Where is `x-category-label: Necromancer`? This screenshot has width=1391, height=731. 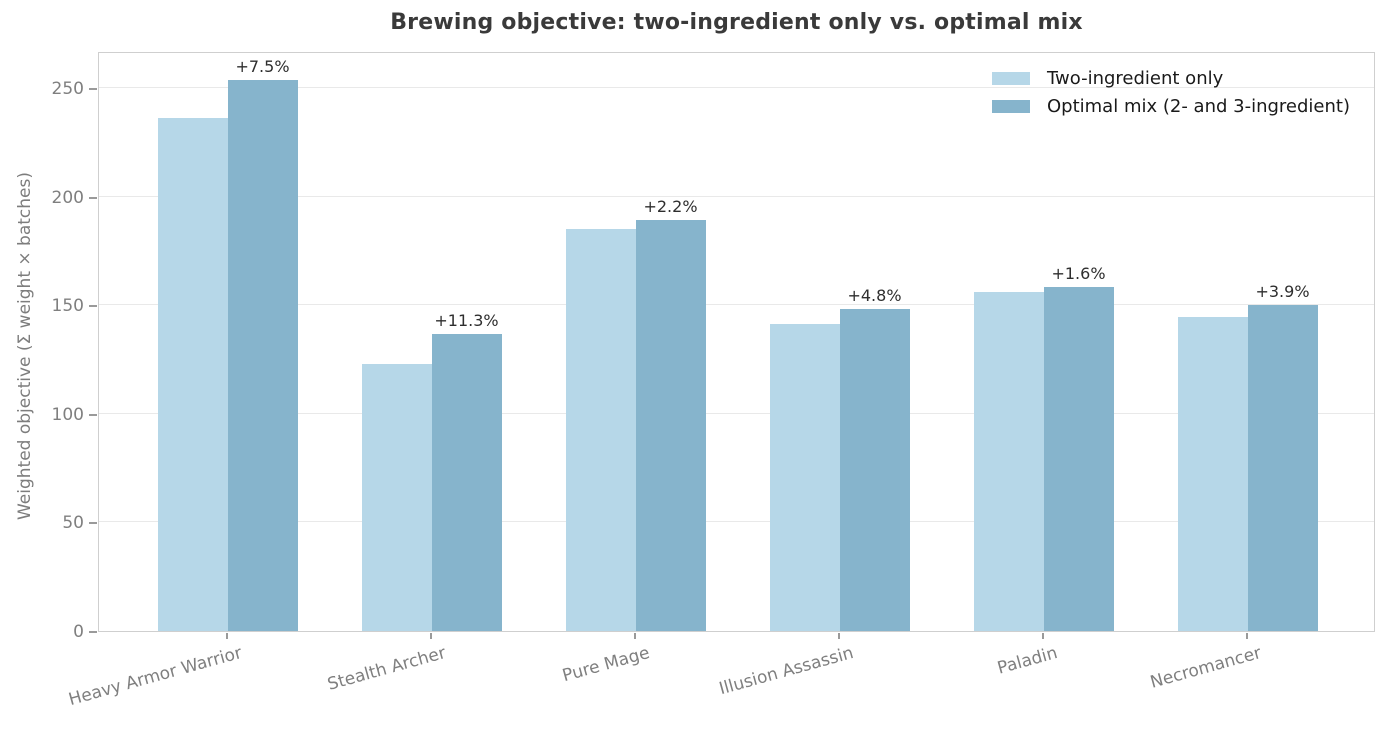 x-category-label: Necromancer is located at coordinates (1206, 668).